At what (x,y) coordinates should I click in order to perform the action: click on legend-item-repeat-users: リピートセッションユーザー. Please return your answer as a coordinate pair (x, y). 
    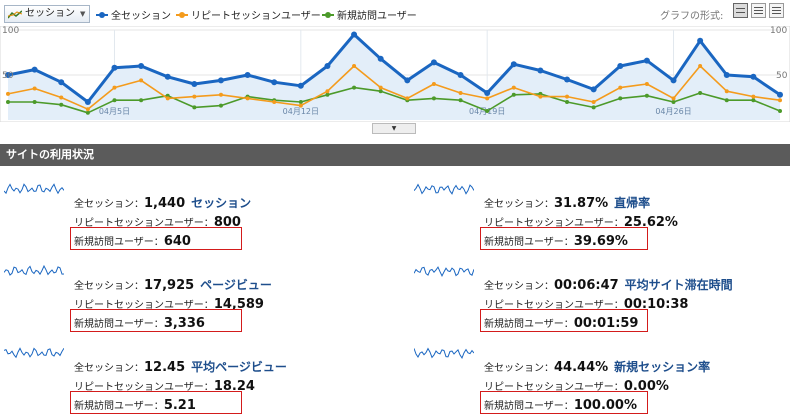
    Looking at the image, I should click on (248, 14).